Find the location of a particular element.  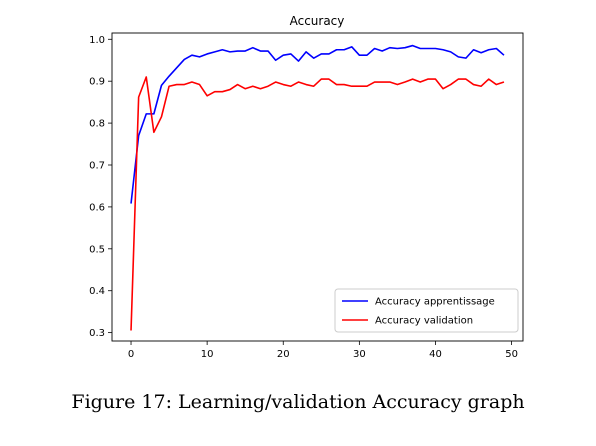

legend-label-2: Accuracy validation is located at coordinates (424, 321).